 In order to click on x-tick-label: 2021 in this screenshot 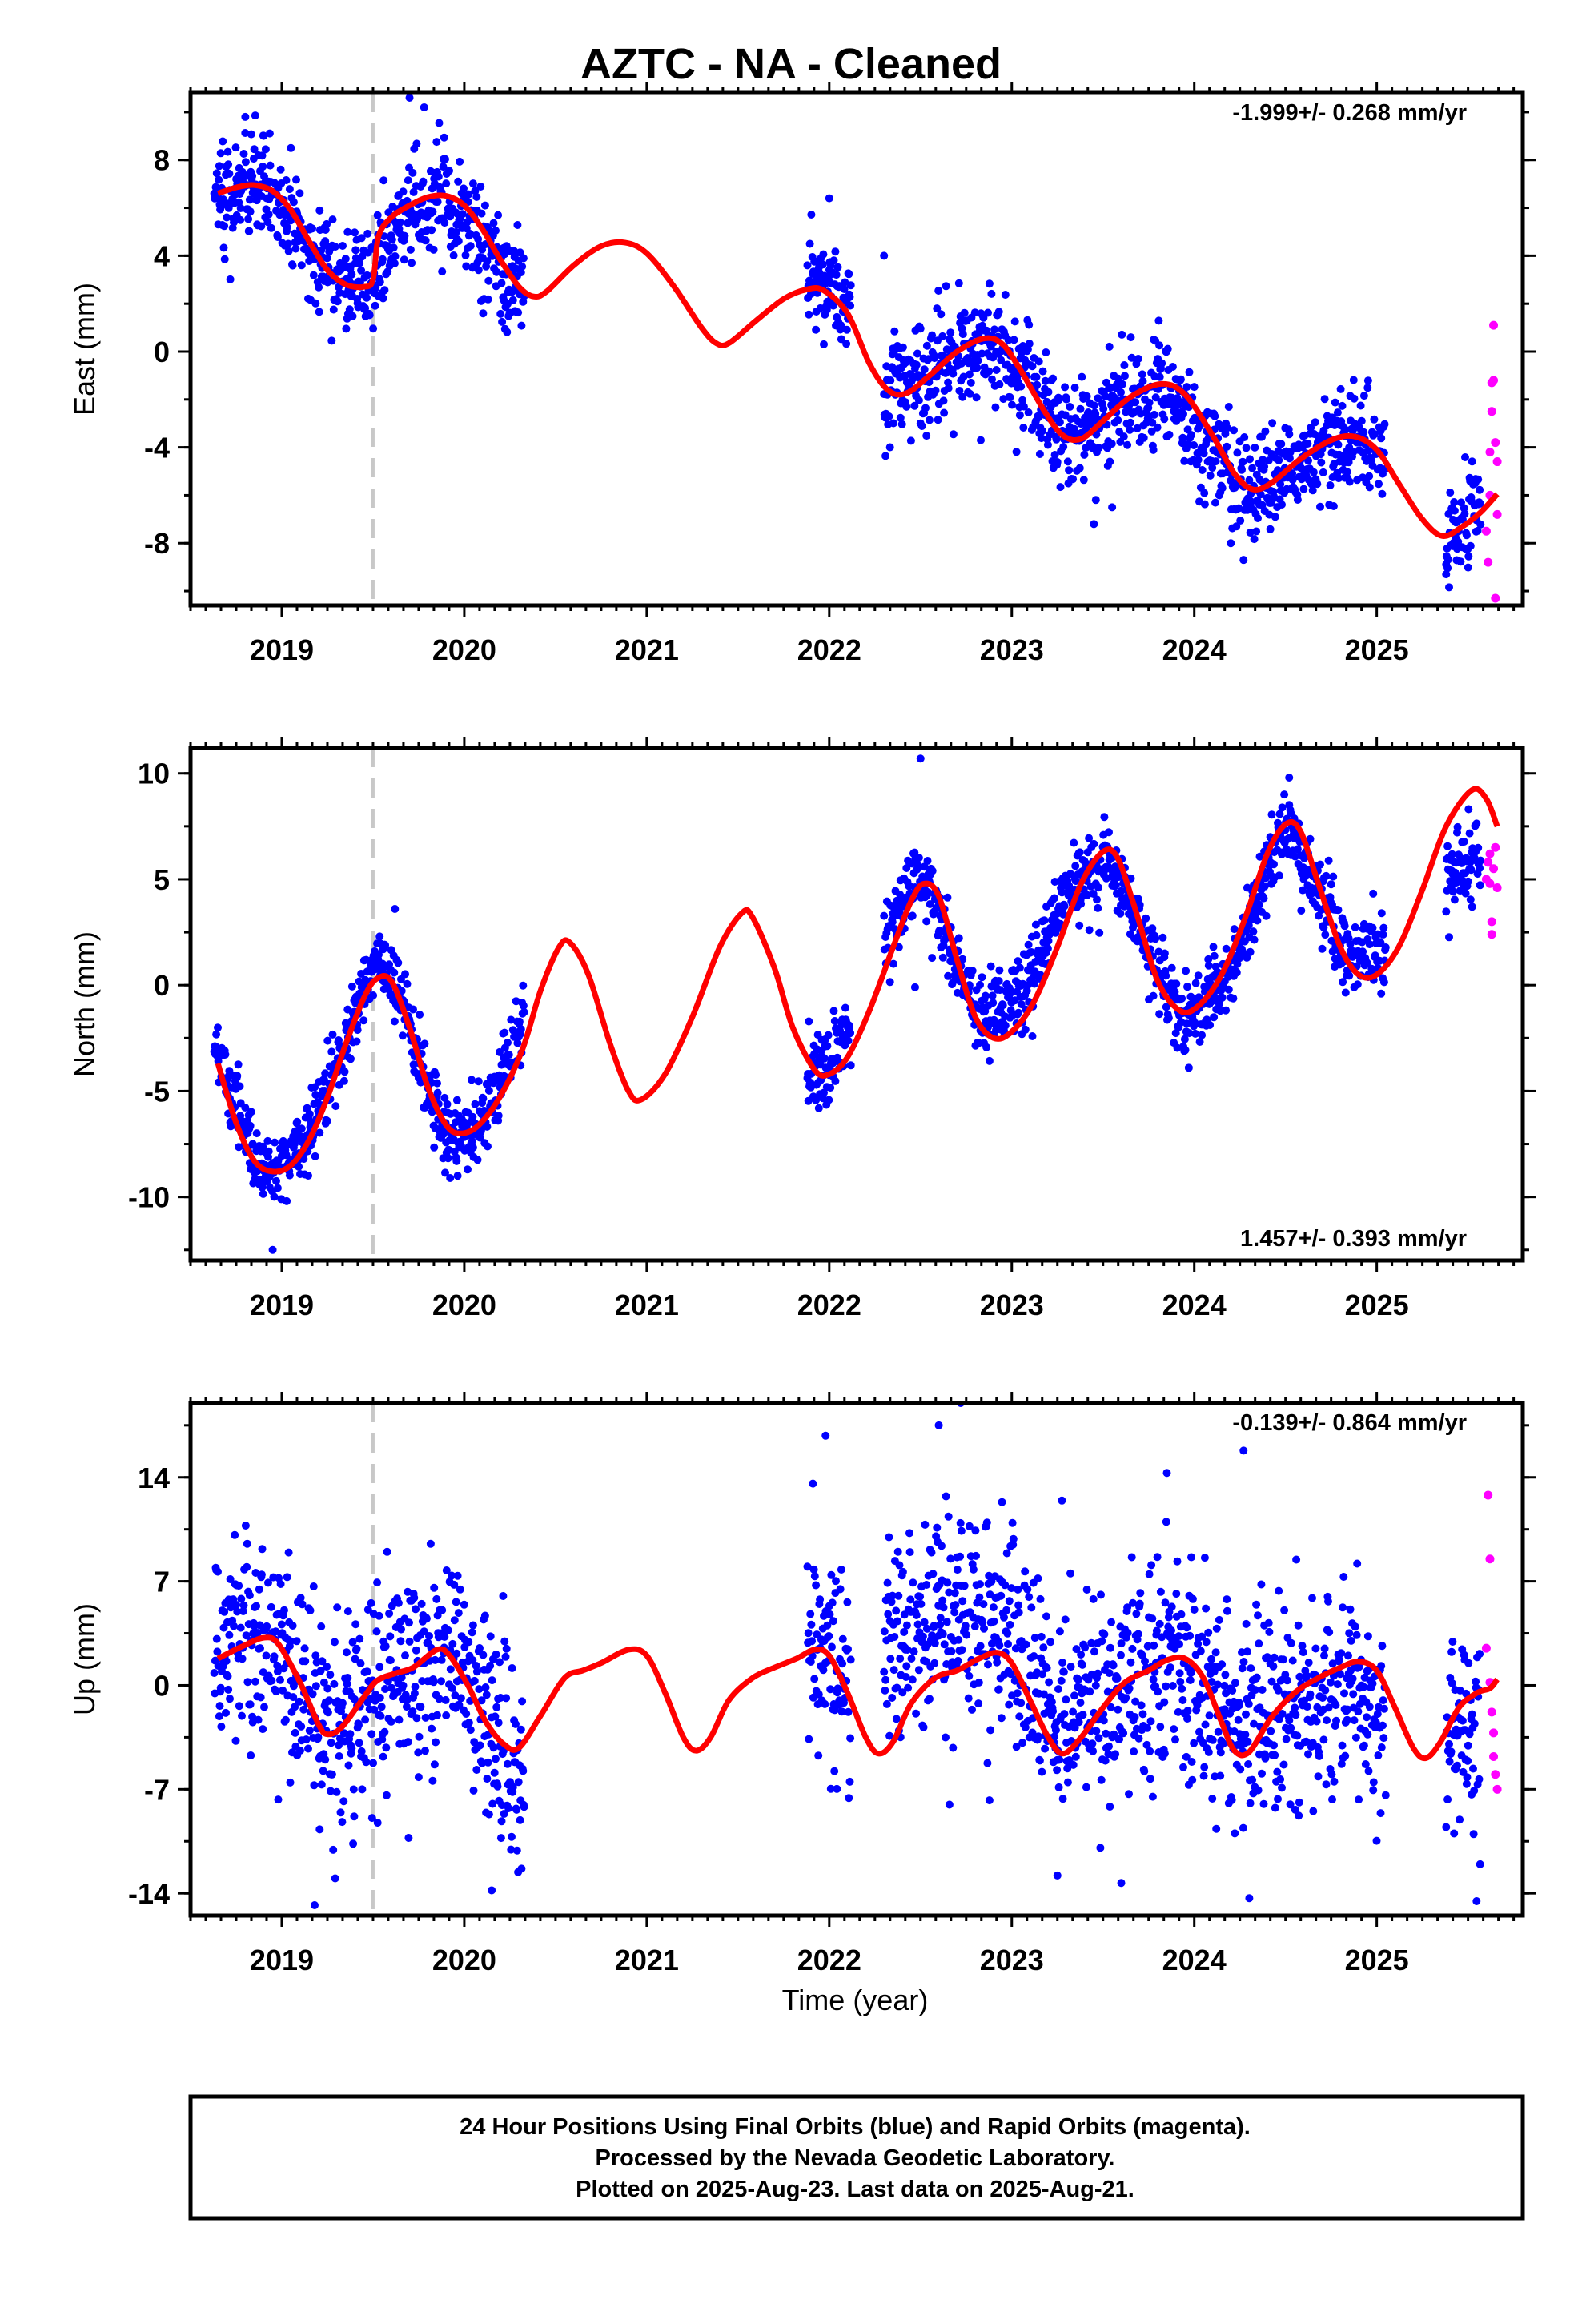, I will do `click(647, 649)`.